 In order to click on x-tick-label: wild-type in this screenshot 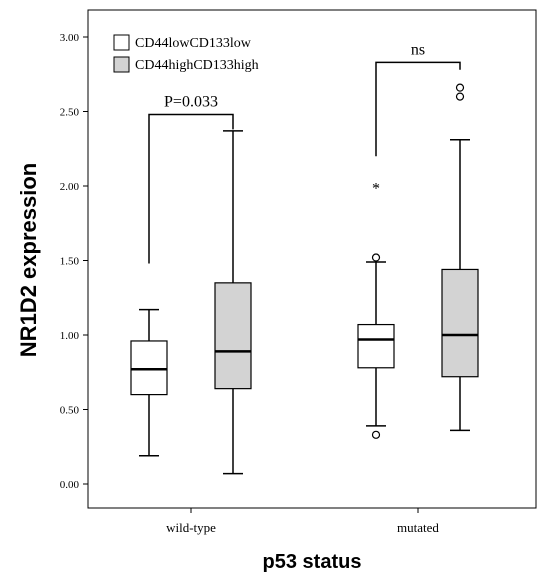, I will do `click(191, 527)`.